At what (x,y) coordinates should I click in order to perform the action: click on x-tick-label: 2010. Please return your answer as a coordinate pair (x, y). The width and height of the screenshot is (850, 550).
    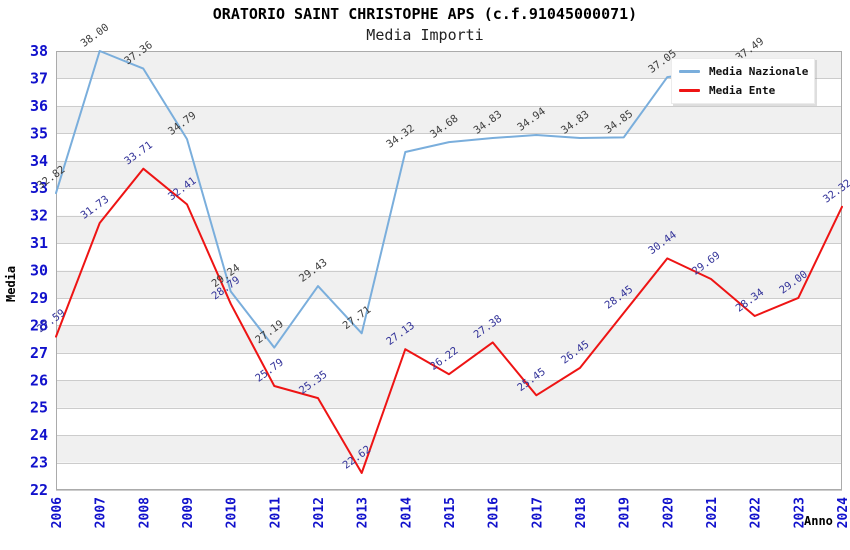
    Looking at the image, I should click on (232, 512).